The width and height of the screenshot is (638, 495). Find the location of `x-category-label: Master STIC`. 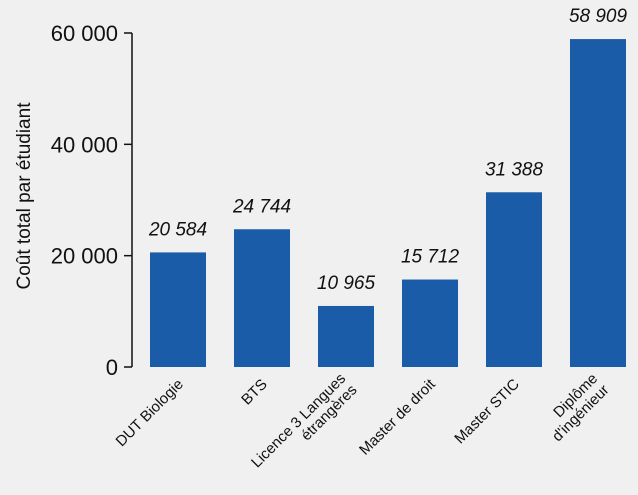

x-category-label: Master STIC is located at coordinates (487, 412).